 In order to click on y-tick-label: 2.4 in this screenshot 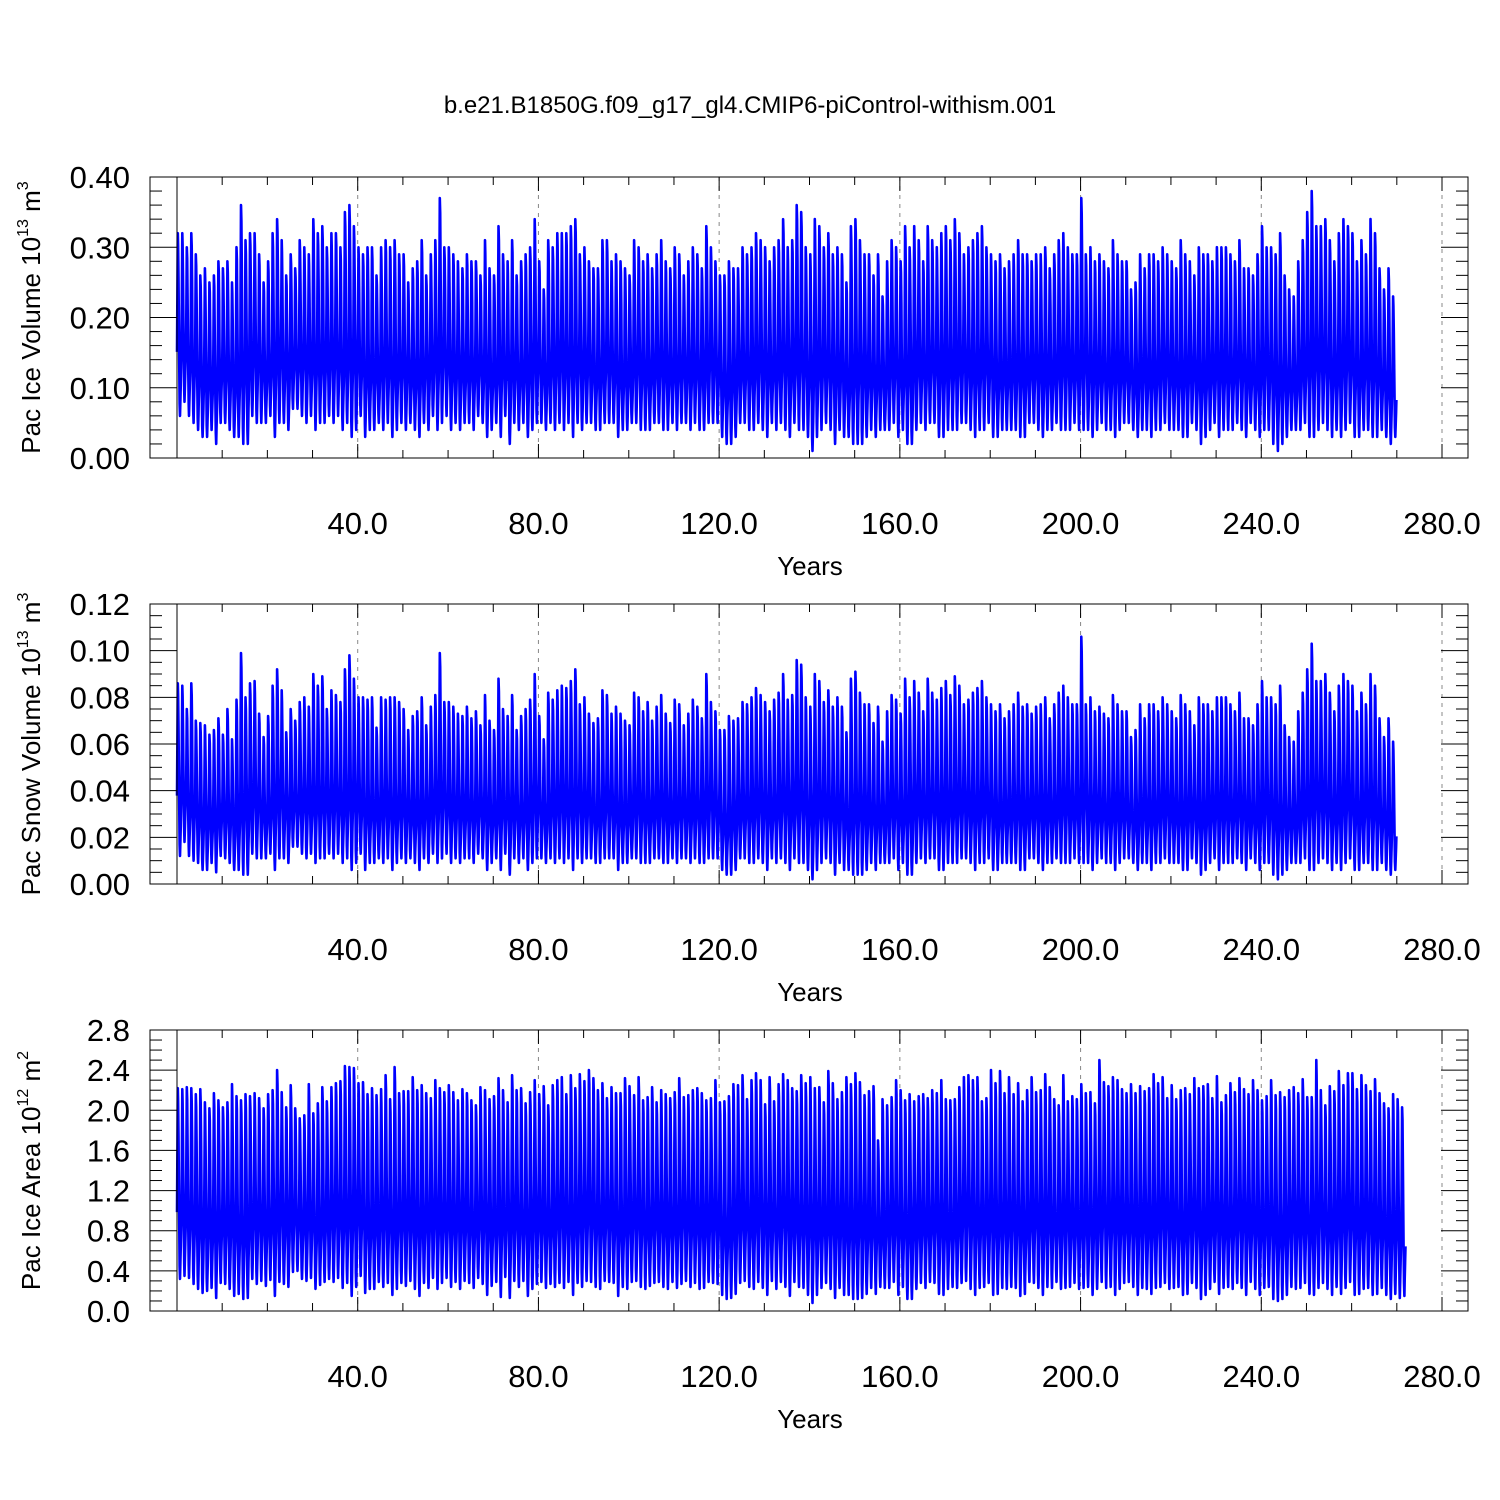, I will do `click(108, 1070)`.